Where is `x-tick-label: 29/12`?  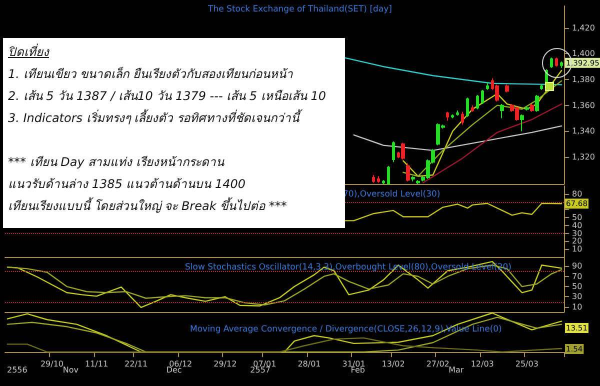 x-tick-label: 29/12 is located at coordinates (225, 364).